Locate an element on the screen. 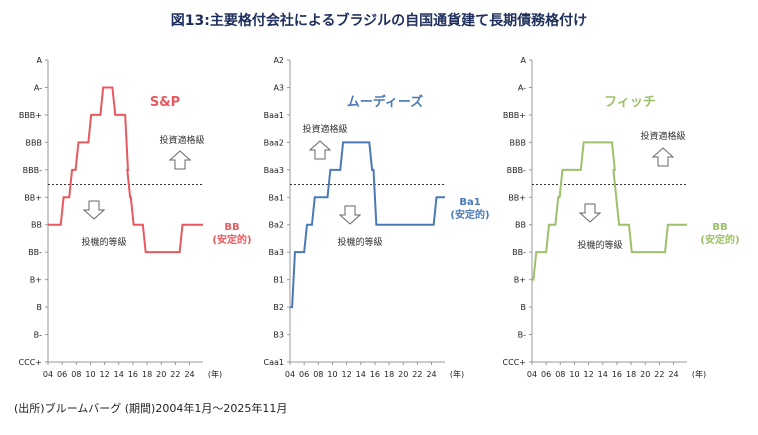  moodys-agency-title: ムーディーズ is located at coordinates (385, 102).